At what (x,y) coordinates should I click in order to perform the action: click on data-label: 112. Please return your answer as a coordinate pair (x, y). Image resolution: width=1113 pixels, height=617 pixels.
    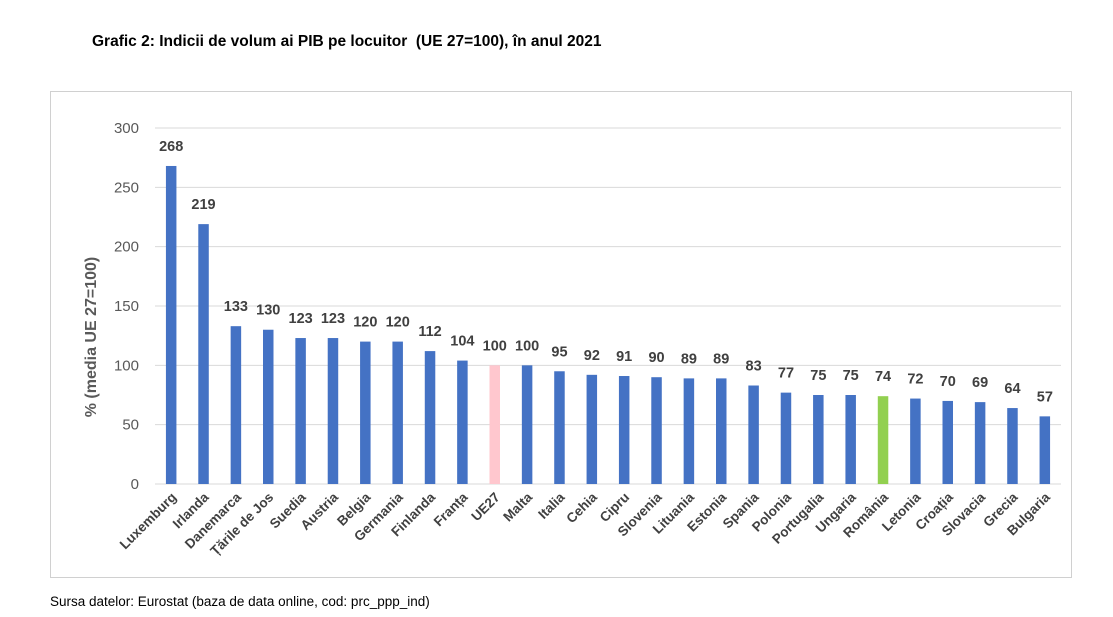
    Looking at the image, I should click on (429, 332).